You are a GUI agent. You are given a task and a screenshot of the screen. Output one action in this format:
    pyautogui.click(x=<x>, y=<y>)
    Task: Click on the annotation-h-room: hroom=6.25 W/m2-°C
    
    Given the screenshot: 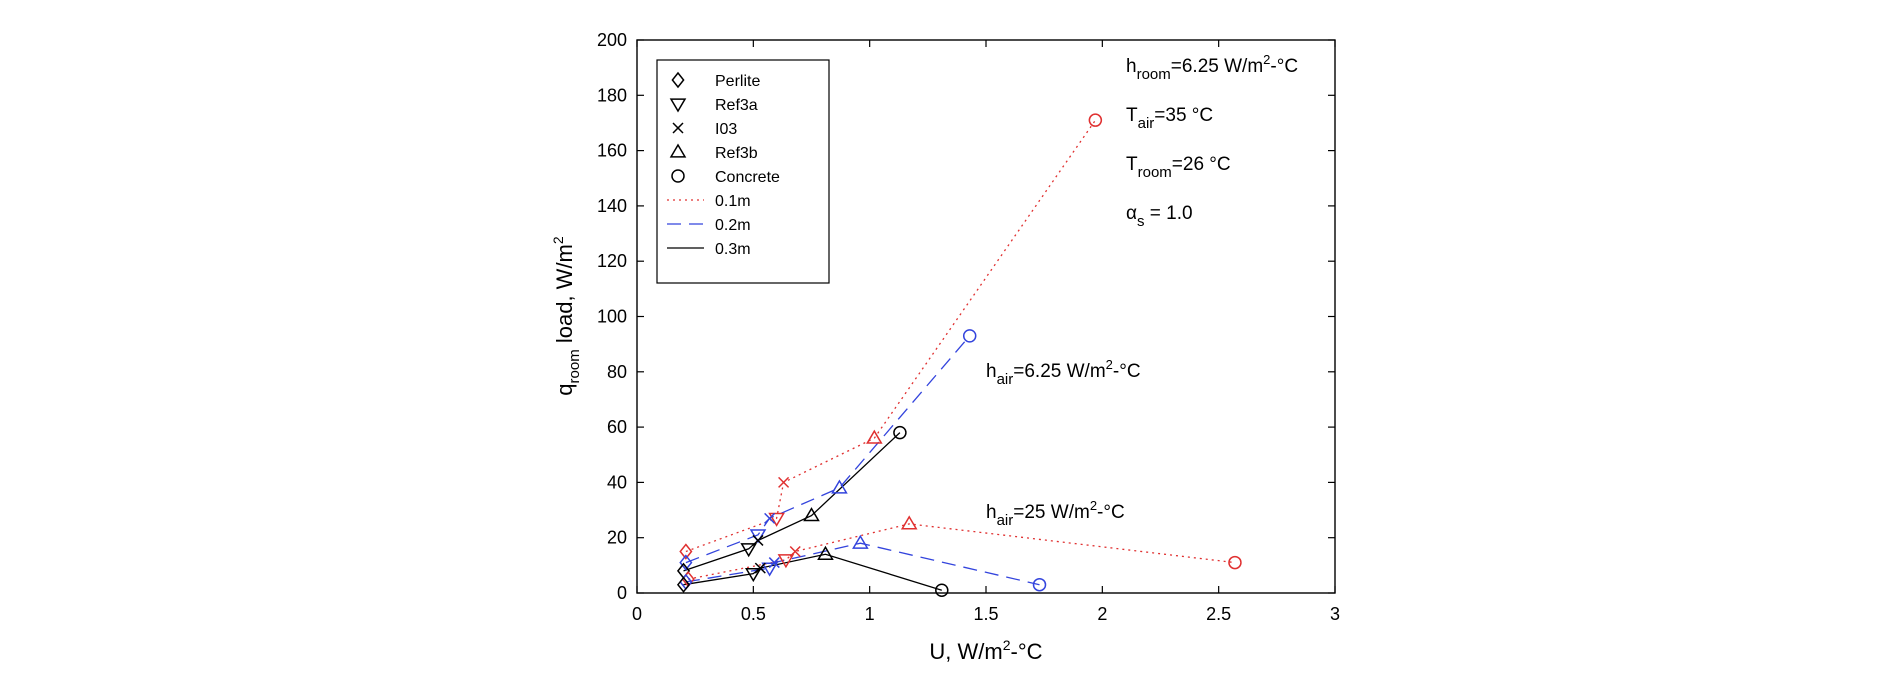 What is the action you would take?
    pyautogui.click(x=1212, y=67)
    